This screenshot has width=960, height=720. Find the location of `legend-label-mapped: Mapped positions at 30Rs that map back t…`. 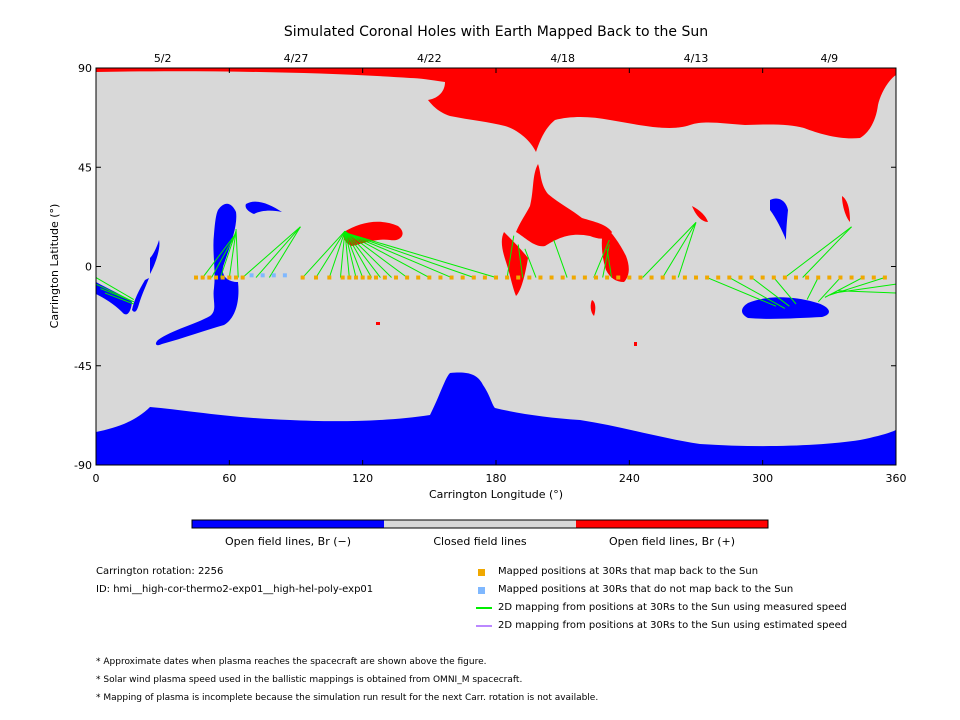

legend-label-mapped: Mapped positions at 30Rs that map back t… is located at coordinates (628, 571).